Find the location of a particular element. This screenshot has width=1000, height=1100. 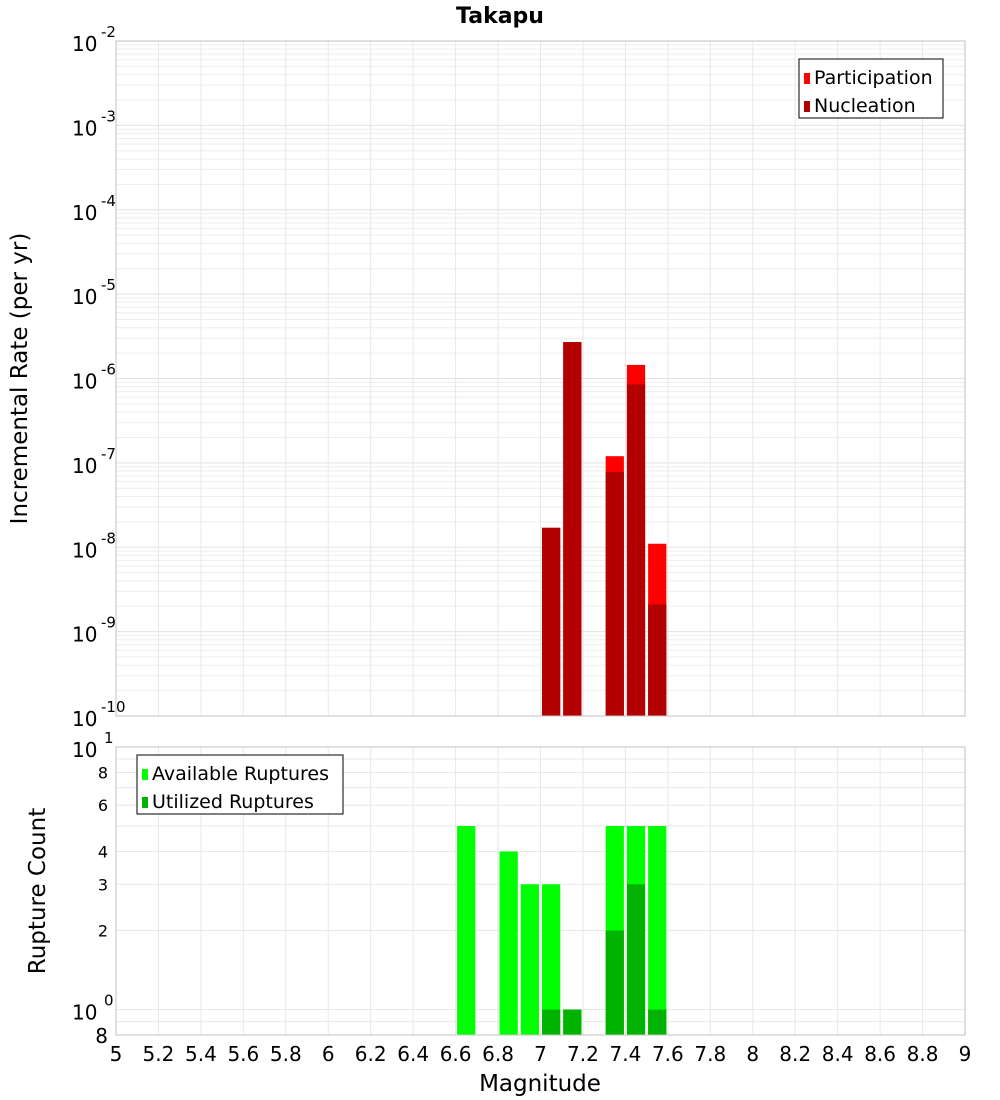

y-tick-exp: 1 is located at coordinates (109, 738).